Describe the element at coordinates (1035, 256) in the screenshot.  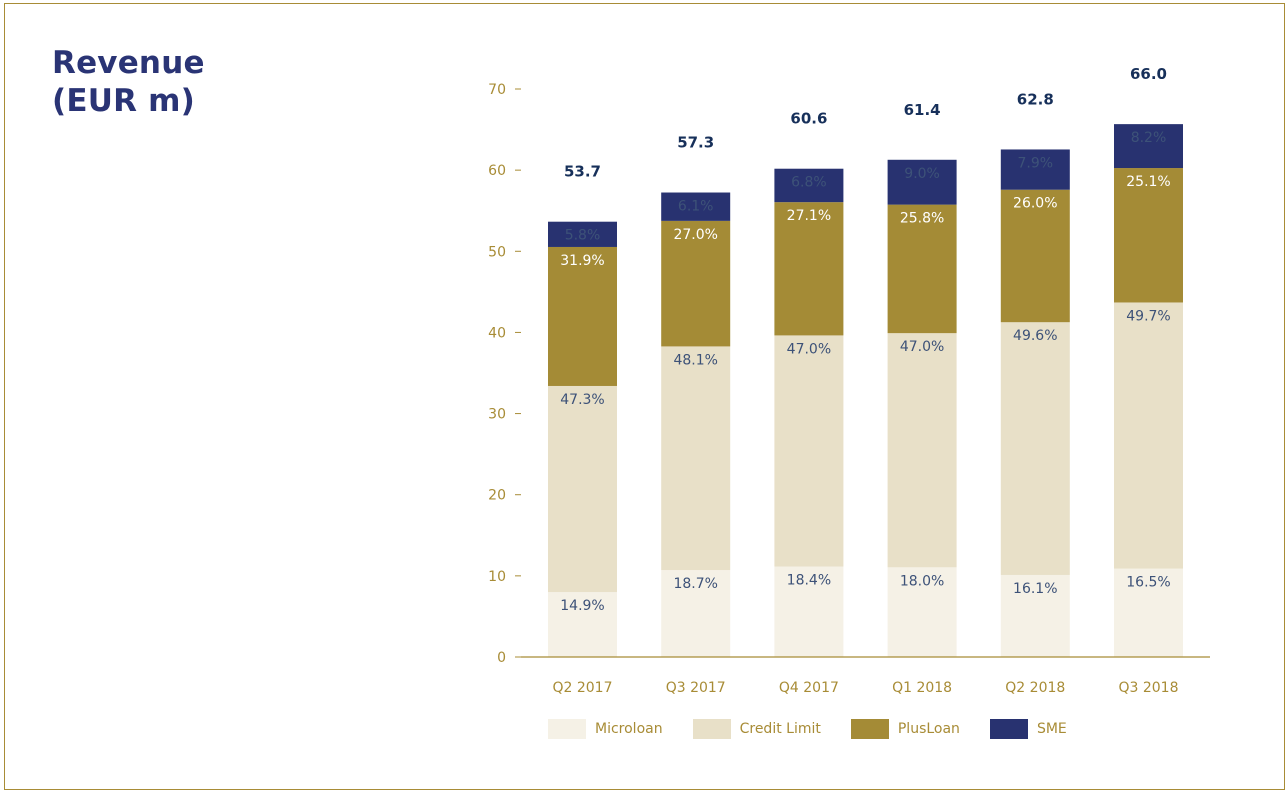
I see `bar-segment-plusloan-q2-2018` at that location.